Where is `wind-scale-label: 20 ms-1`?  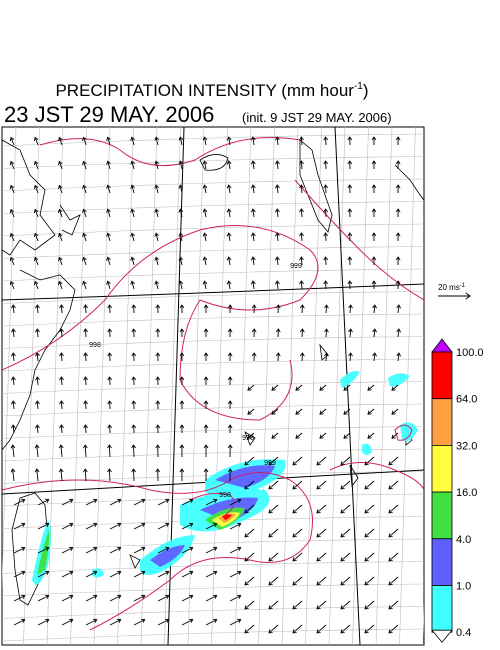
wind-scale-label: 20 ms-1 is located at coordinates (452, 287).